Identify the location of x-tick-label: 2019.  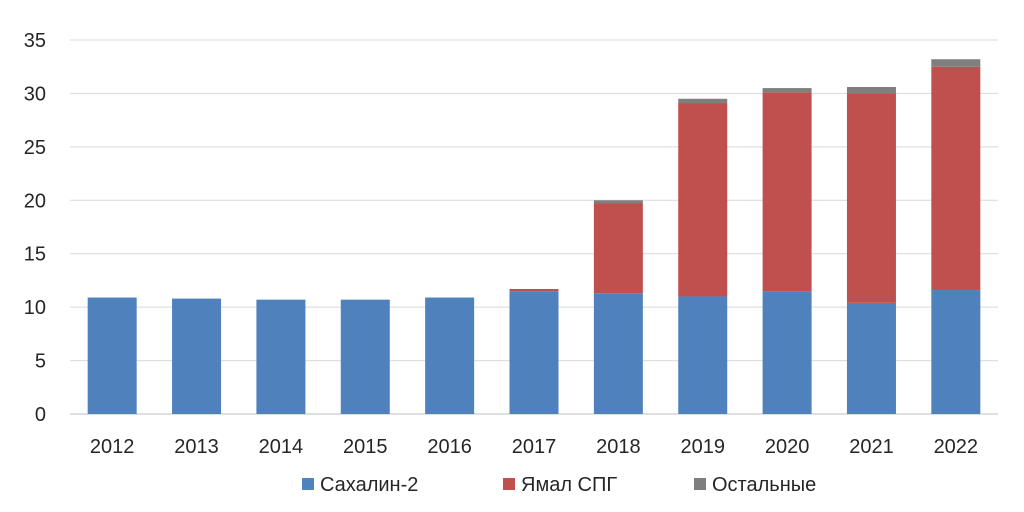
(702, 447).